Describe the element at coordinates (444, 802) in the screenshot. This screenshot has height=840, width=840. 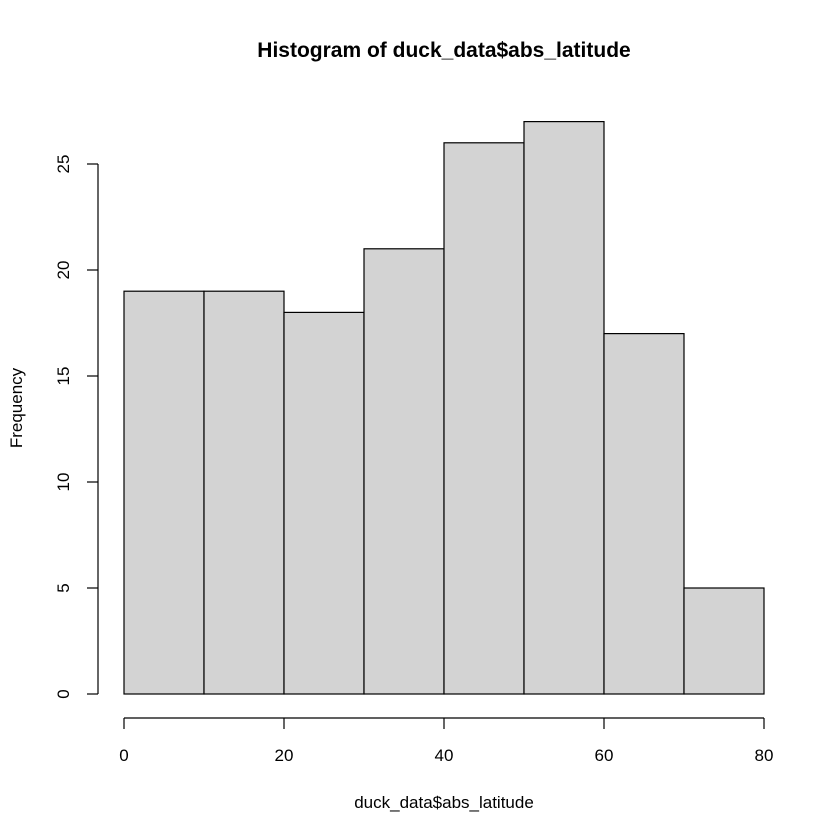
I see `x-axis-label: duck_data$abs_latitude` at that location.